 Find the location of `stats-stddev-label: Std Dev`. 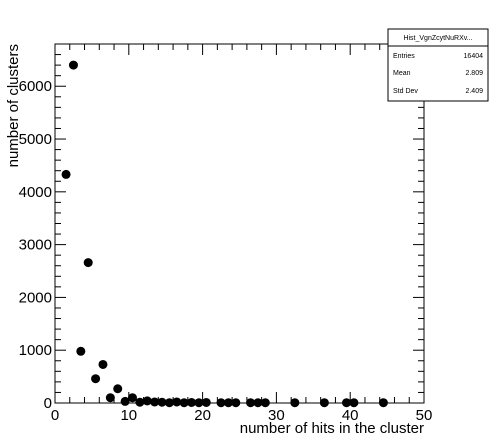

stats-stddev-label: Std Dev is located at coordinates (405, 91).